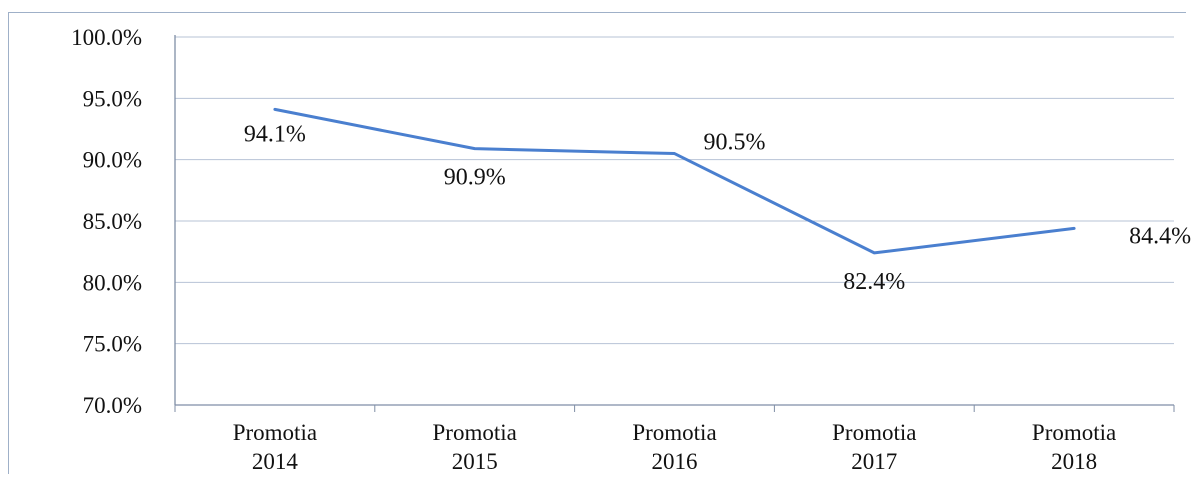  What do you see at coordinates (475, 447) in the screenshot?
I see `x-tick-label: Promotia 2015` at bounding box center [475, 447].